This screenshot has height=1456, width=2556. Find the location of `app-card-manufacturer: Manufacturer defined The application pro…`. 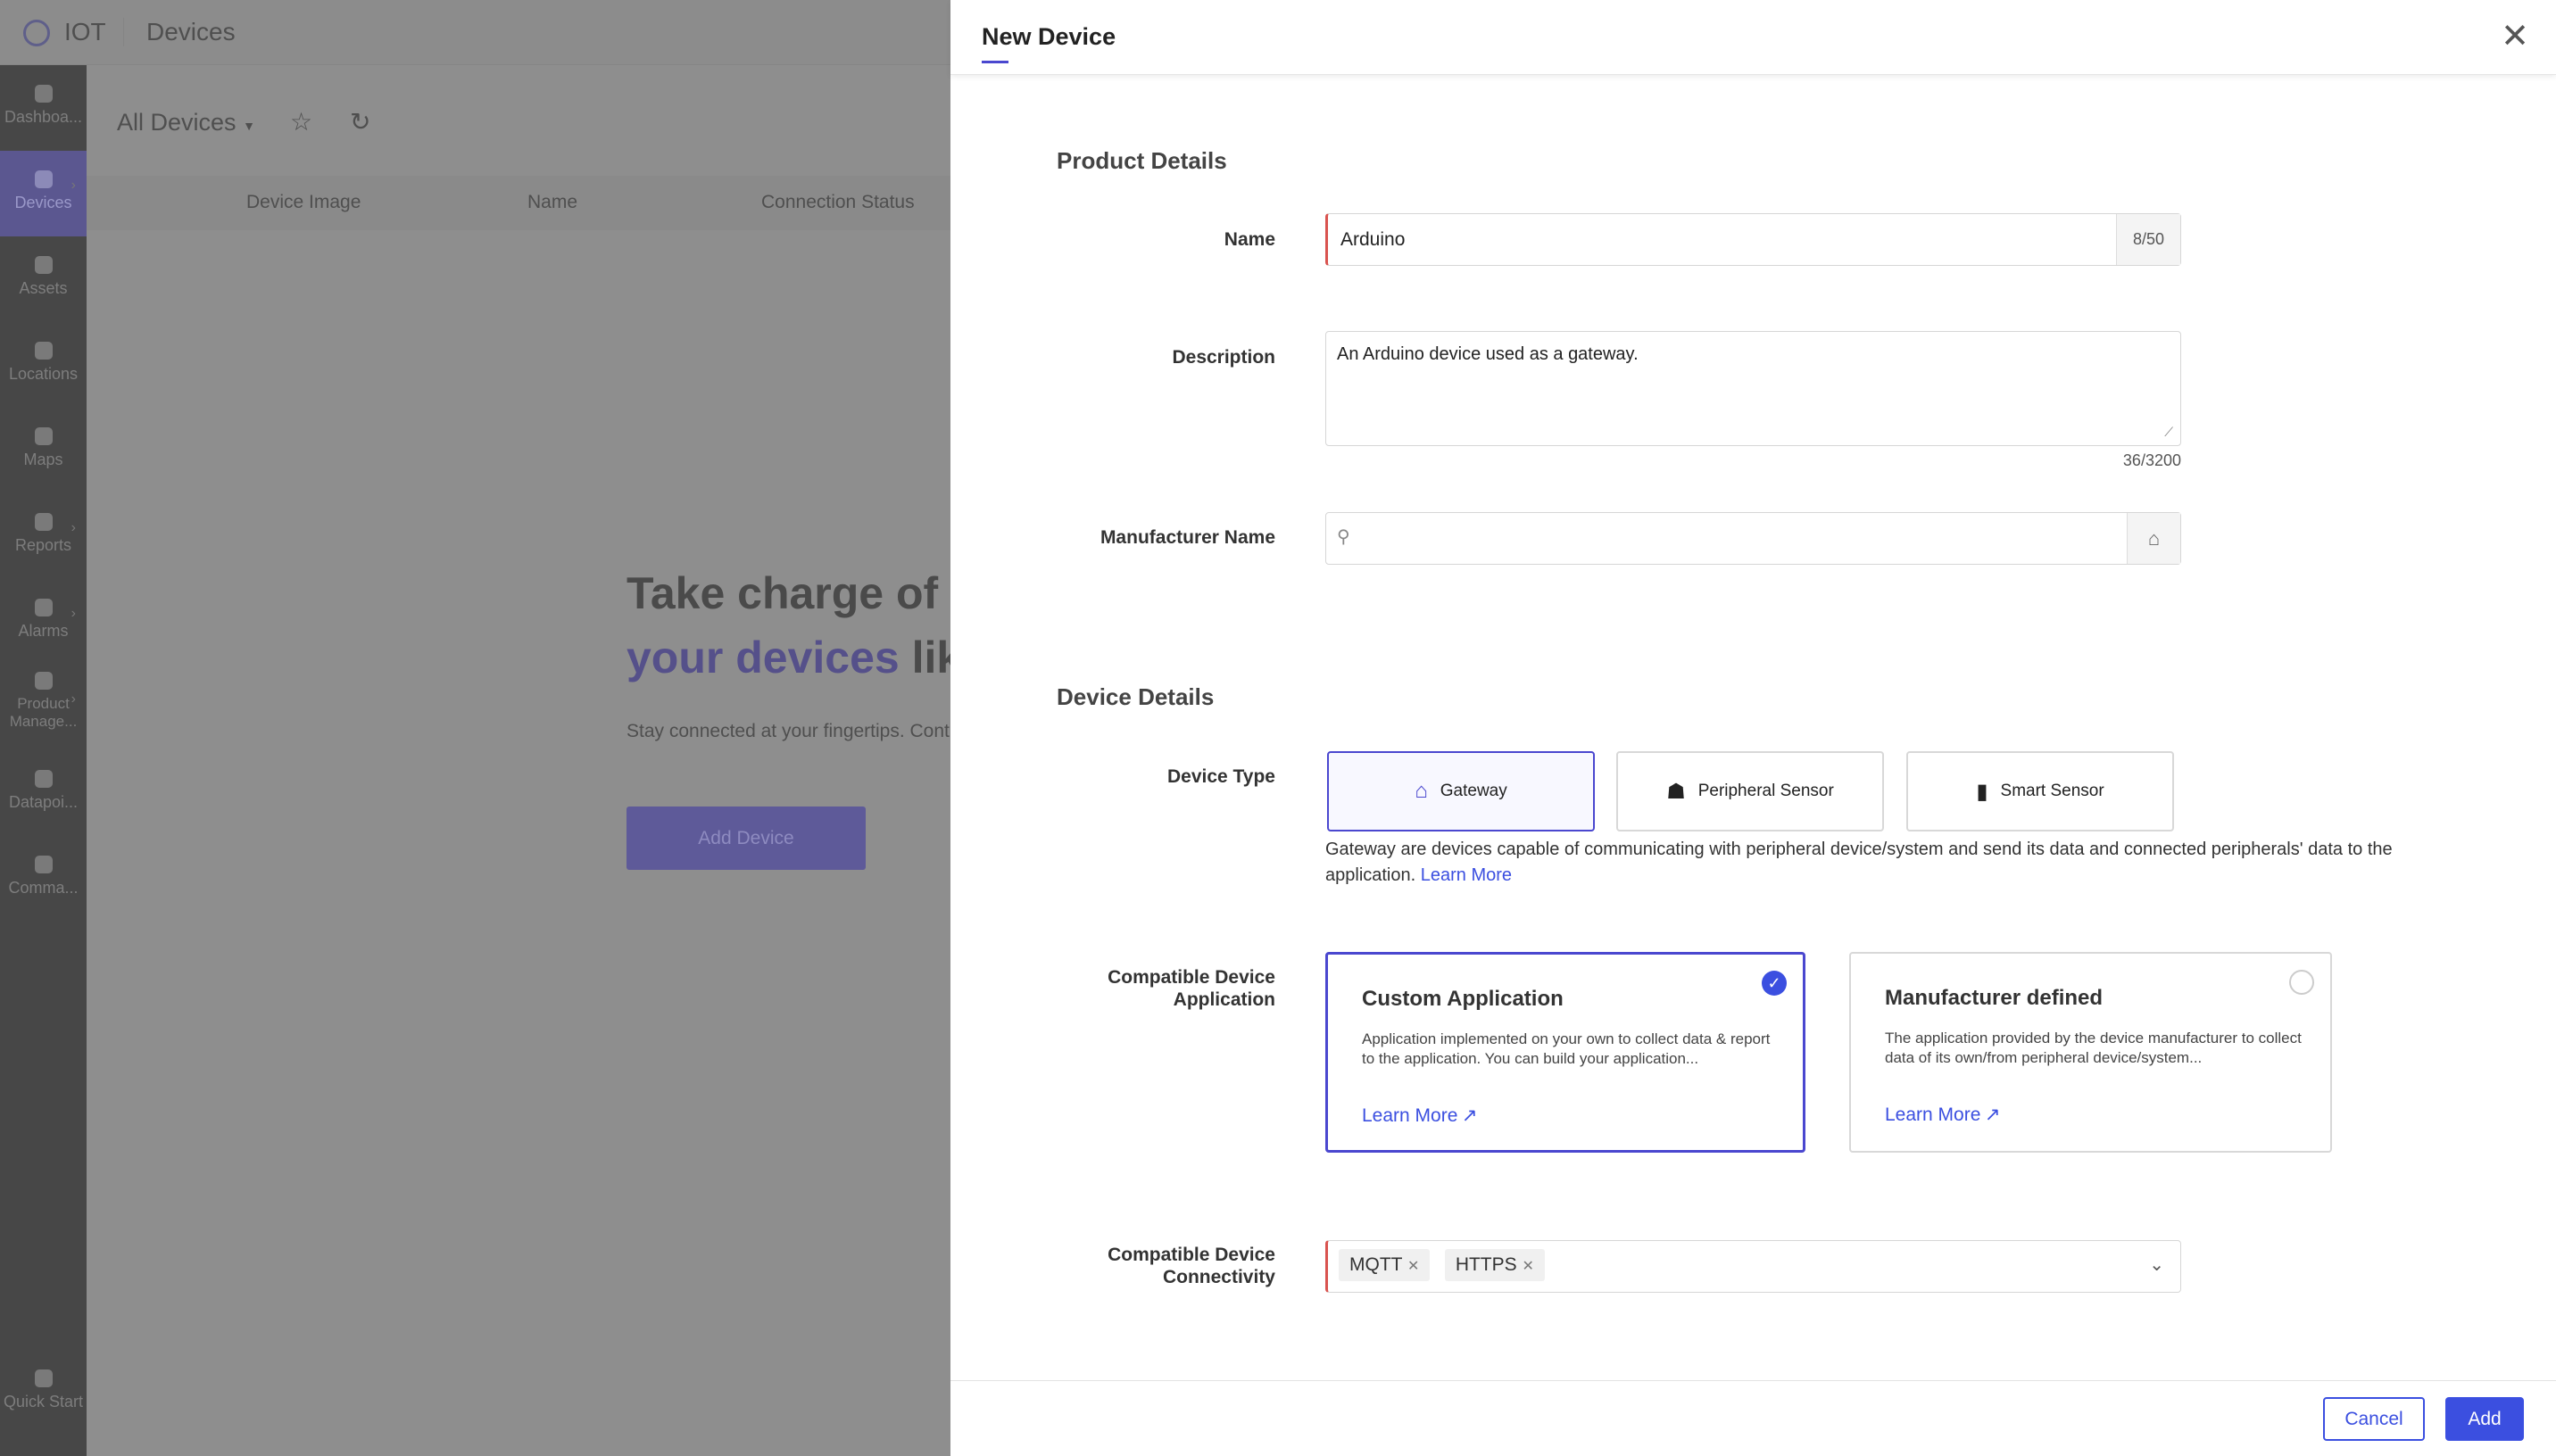

app-card-manufacturer: Manufacturer defined The application pro… is located at coordinates (2090, 1052).